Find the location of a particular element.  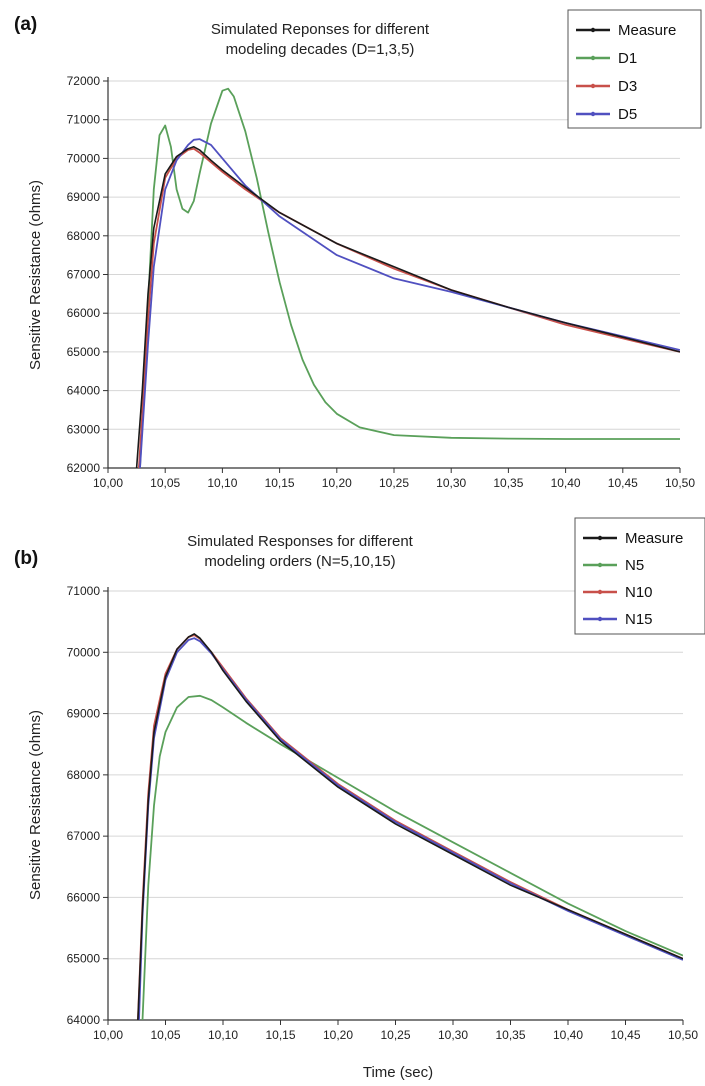

legend-label-d1: D1 is located at coordinates (627, 58).